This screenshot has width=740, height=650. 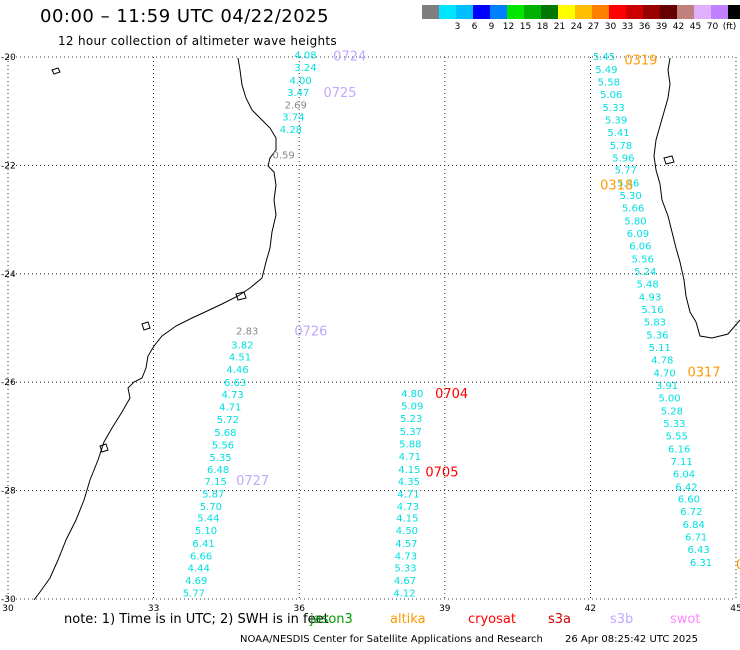 I want to click on longitude-tick-label: 45, so click(x=735, y=609).